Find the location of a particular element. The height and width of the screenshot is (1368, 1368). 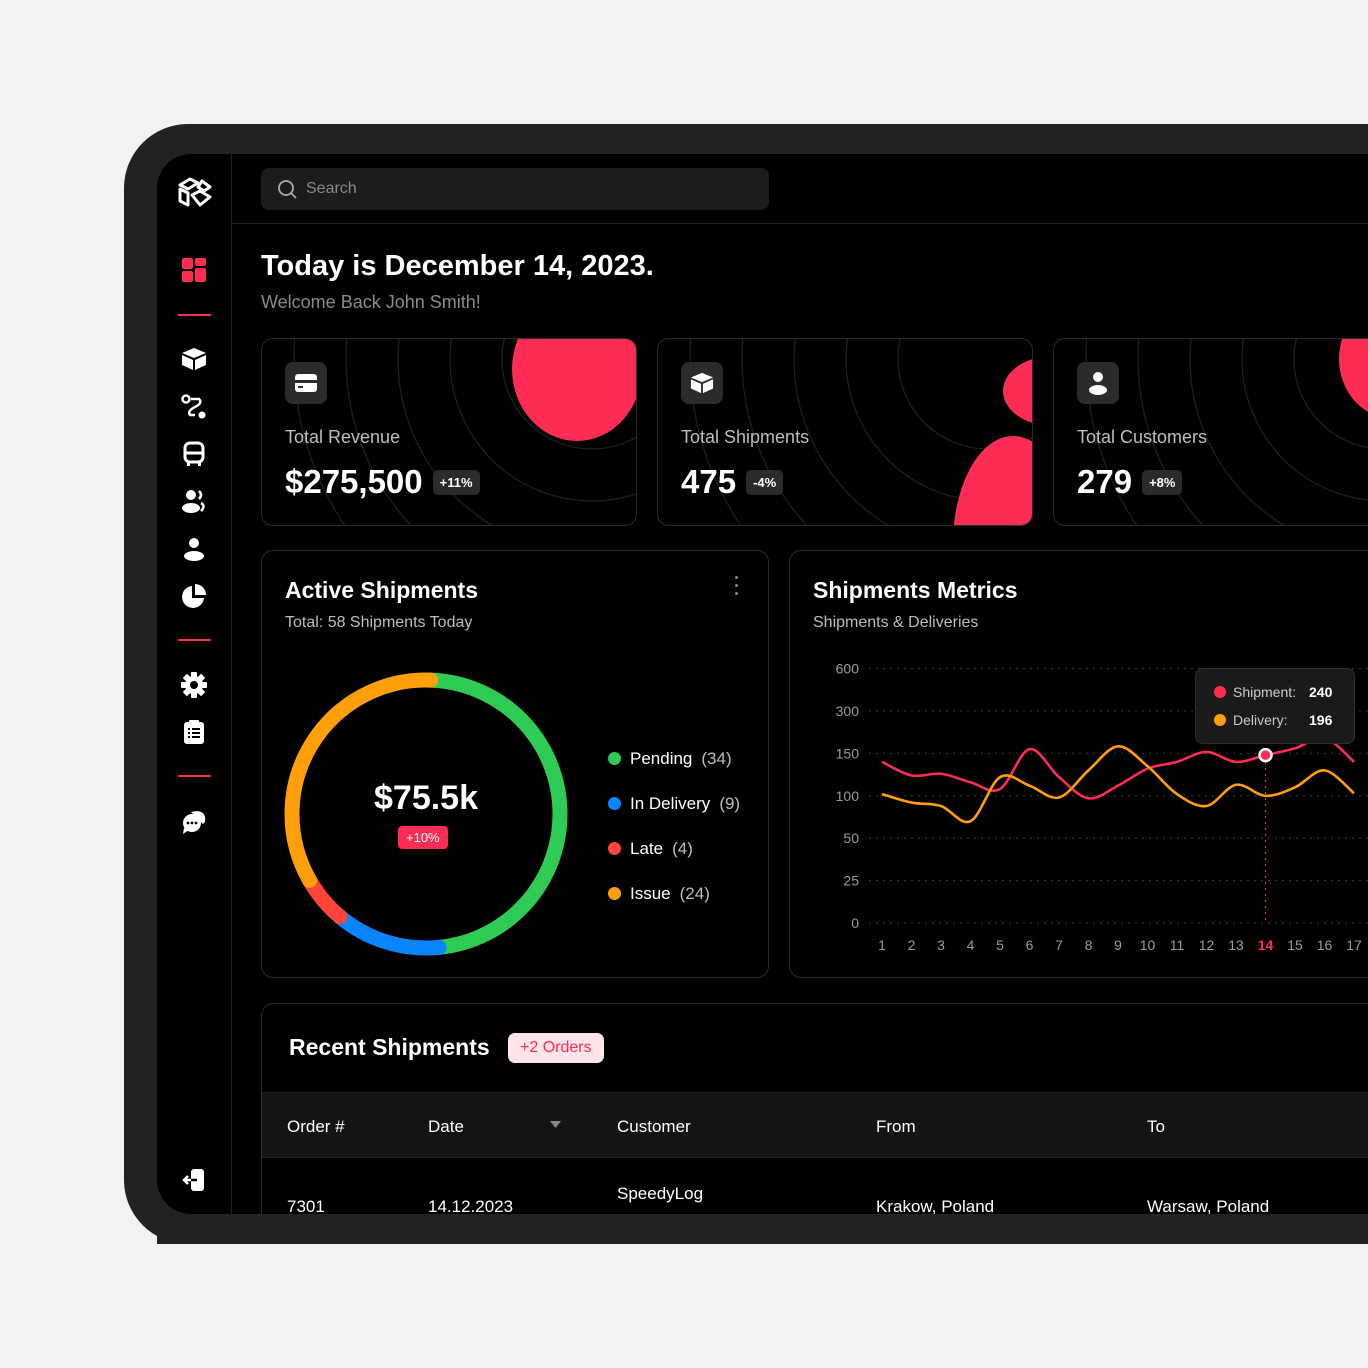

sidebar-item-vehicles is located at coordinates (194, 454).